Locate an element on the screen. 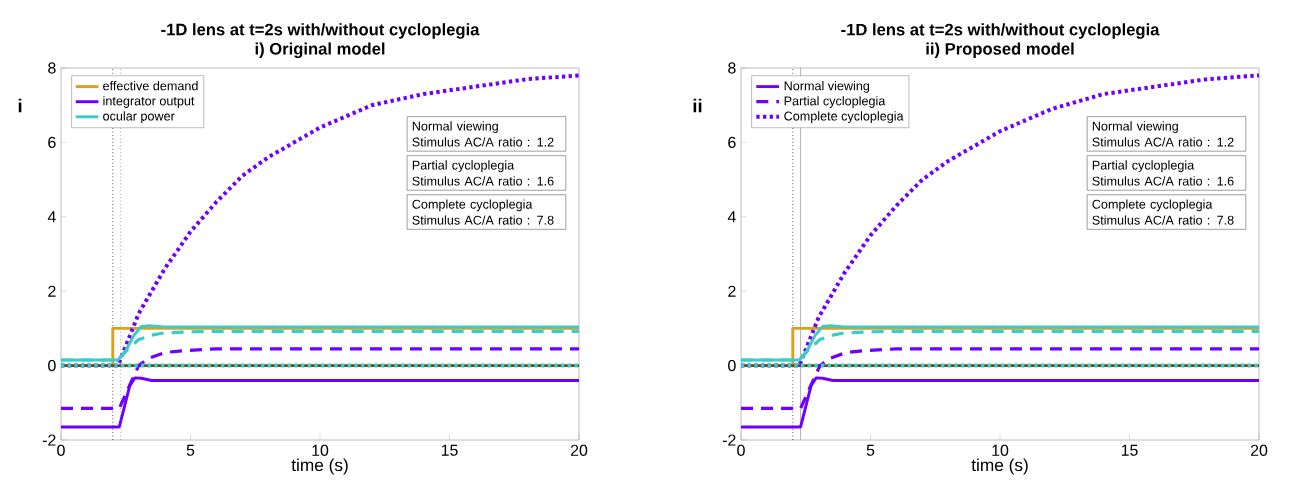 This screenshot has width=1292, height=502. chart-subtitle: i) Original model is located at coordinates (320, 50).